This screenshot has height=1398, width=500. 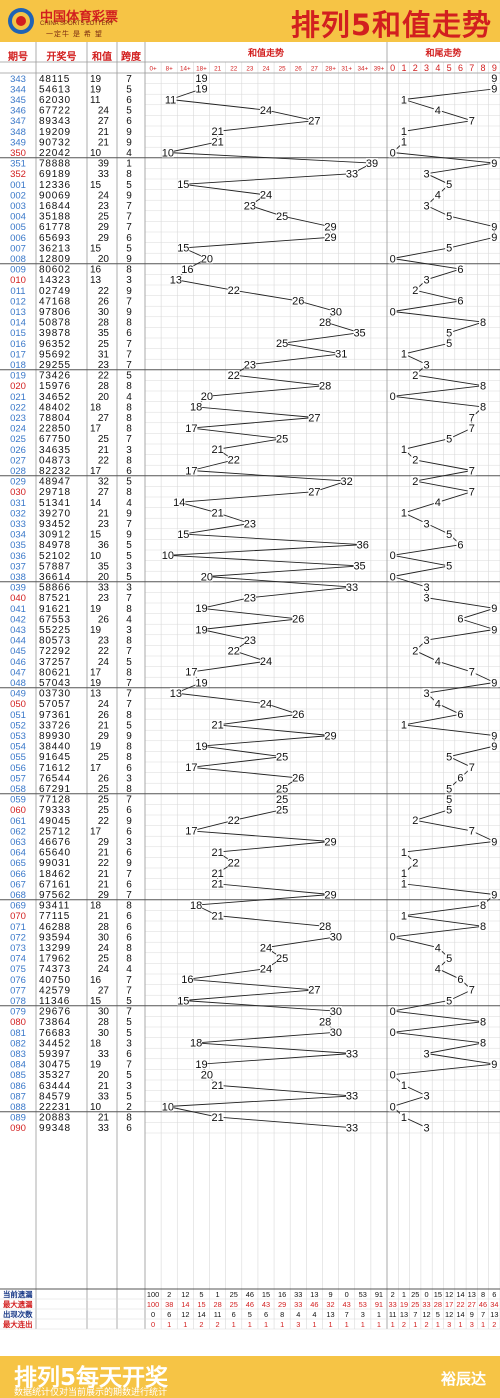 I want to click on sum-cell: 33, so click(x=104, y=588).